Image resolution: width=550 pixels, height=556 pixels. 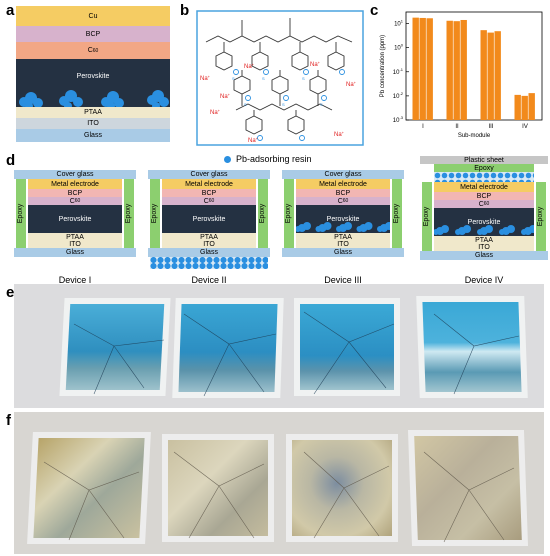 I want to click on device-4-epoxy_top-label: Epoxy, so click(x=484, y=168).